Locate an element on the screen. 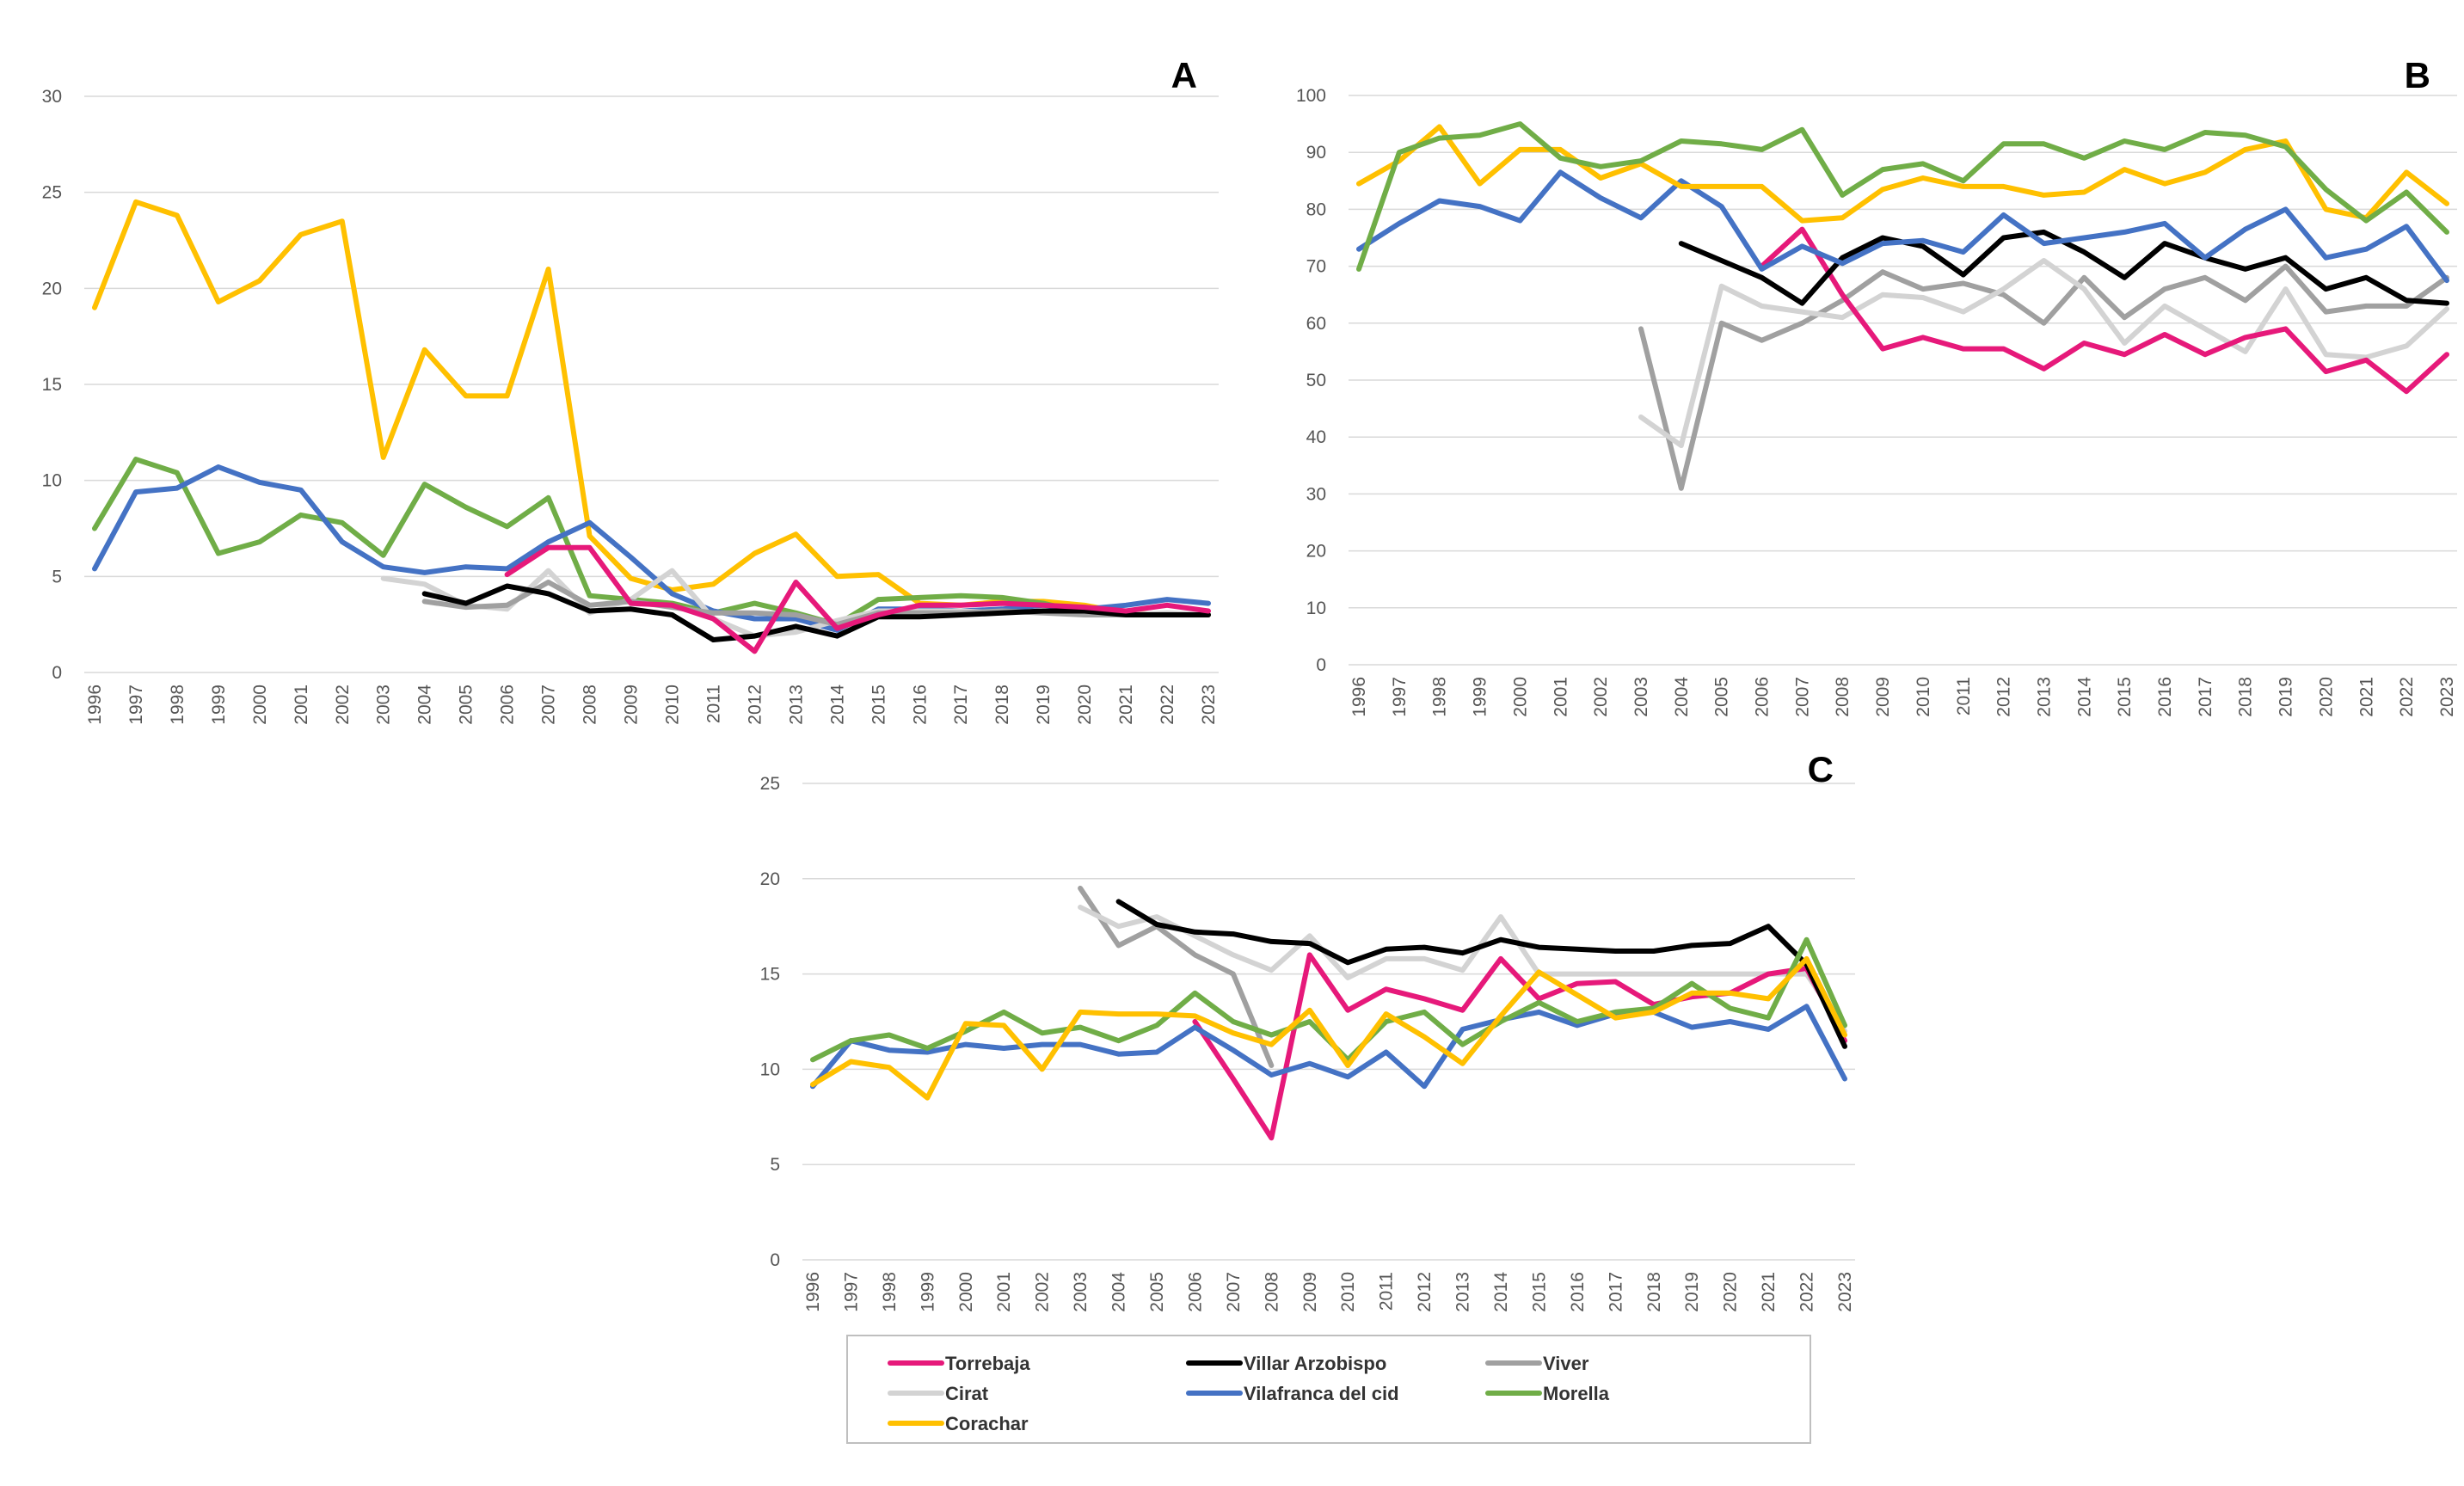 The width and height of the screenshot is (2464, 1486). legend-label: Villar Arzobispo is located at coordinates (1315, 1363).